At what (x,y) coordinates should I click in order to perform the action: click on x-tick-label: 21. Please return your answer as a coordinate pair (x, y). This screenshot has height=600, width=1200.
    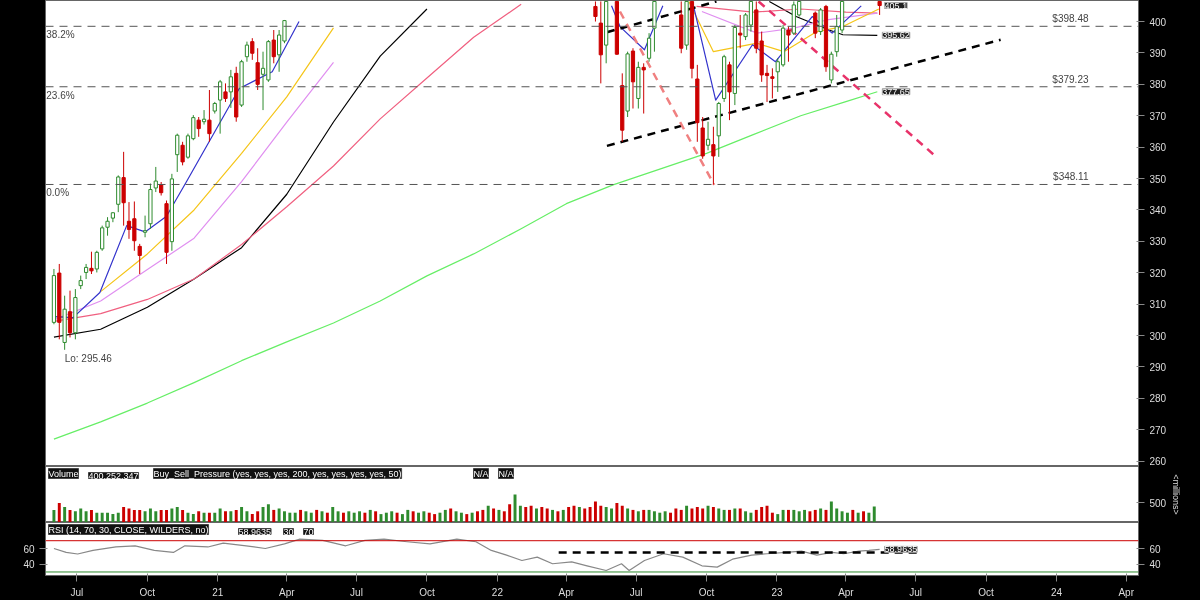
    Looking at the image, I should click on (218, 592).